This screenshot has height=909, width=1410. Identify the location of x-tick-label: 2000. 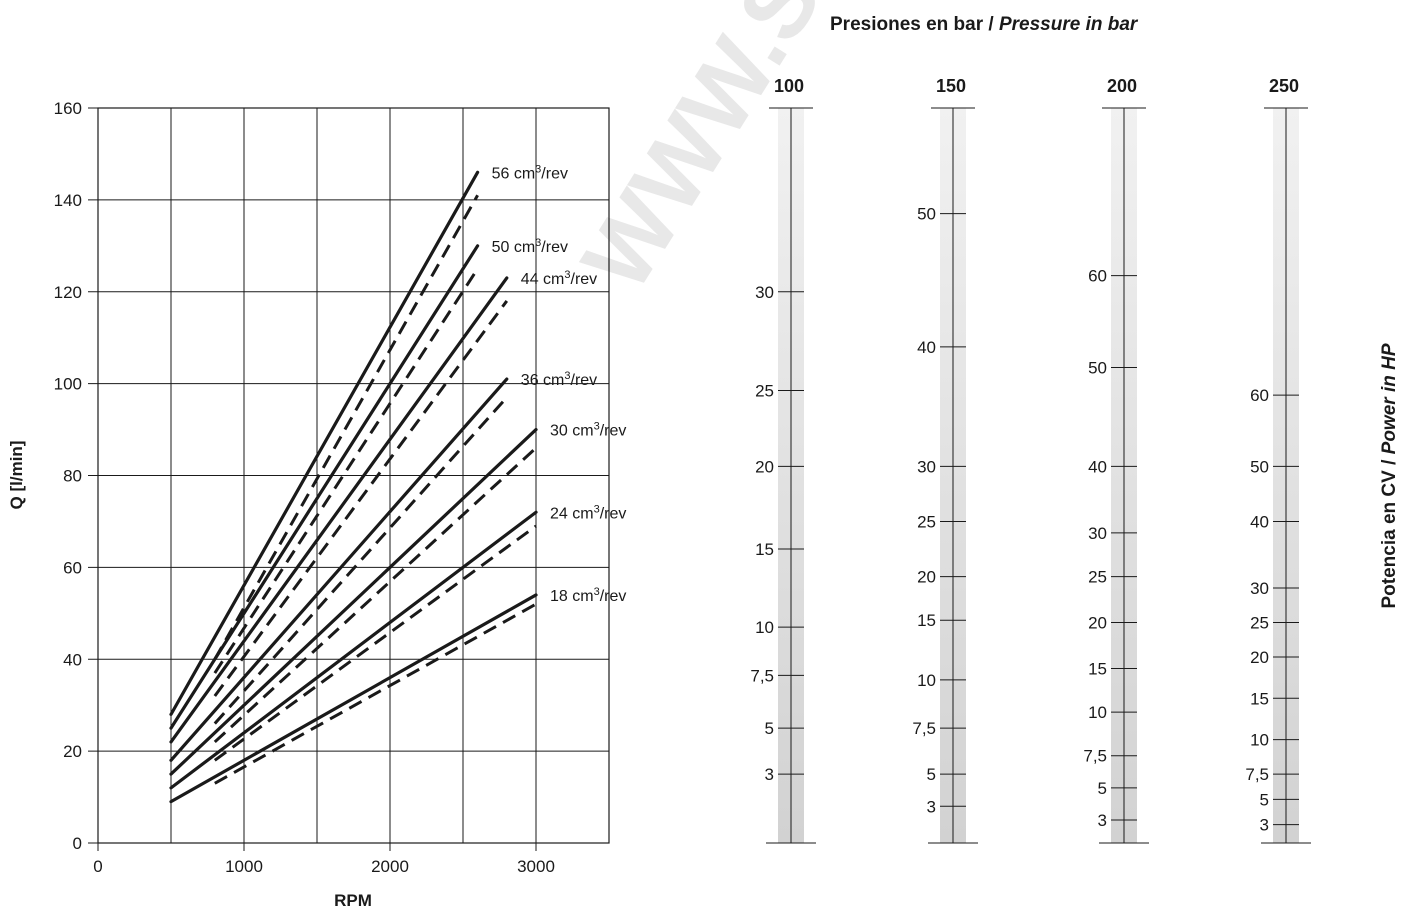
(390, 866).